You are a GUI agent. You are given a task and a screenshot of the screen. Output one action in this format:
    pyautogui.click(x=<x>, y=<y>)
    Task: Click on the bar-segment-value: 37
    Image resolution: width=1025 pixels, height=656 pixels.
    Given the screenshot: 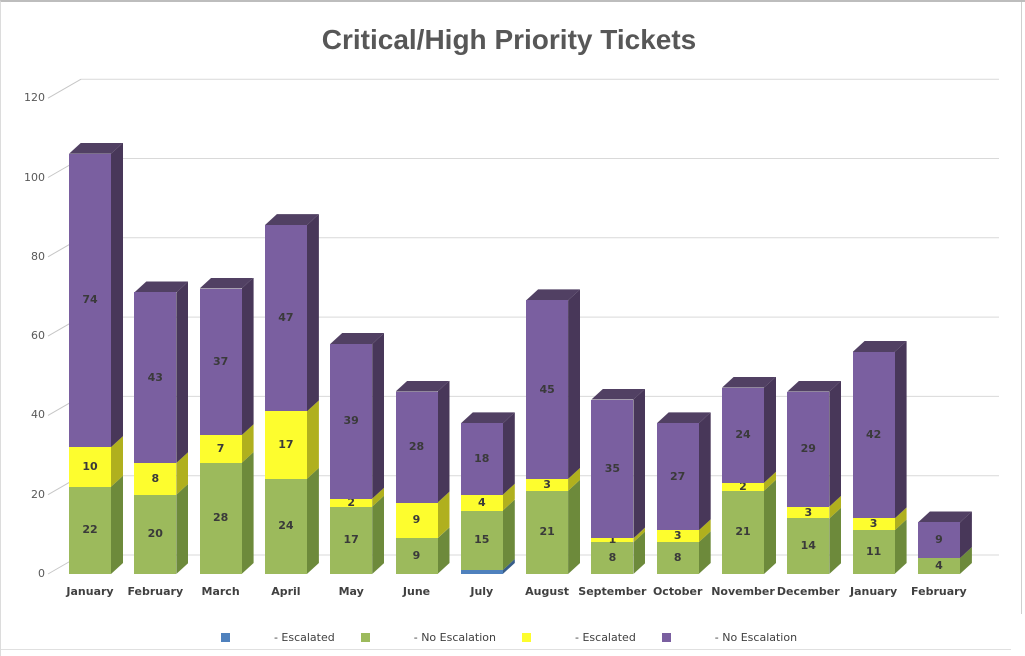 What is the action you would take?
    pyautogui.click(x=220, y=361)
    